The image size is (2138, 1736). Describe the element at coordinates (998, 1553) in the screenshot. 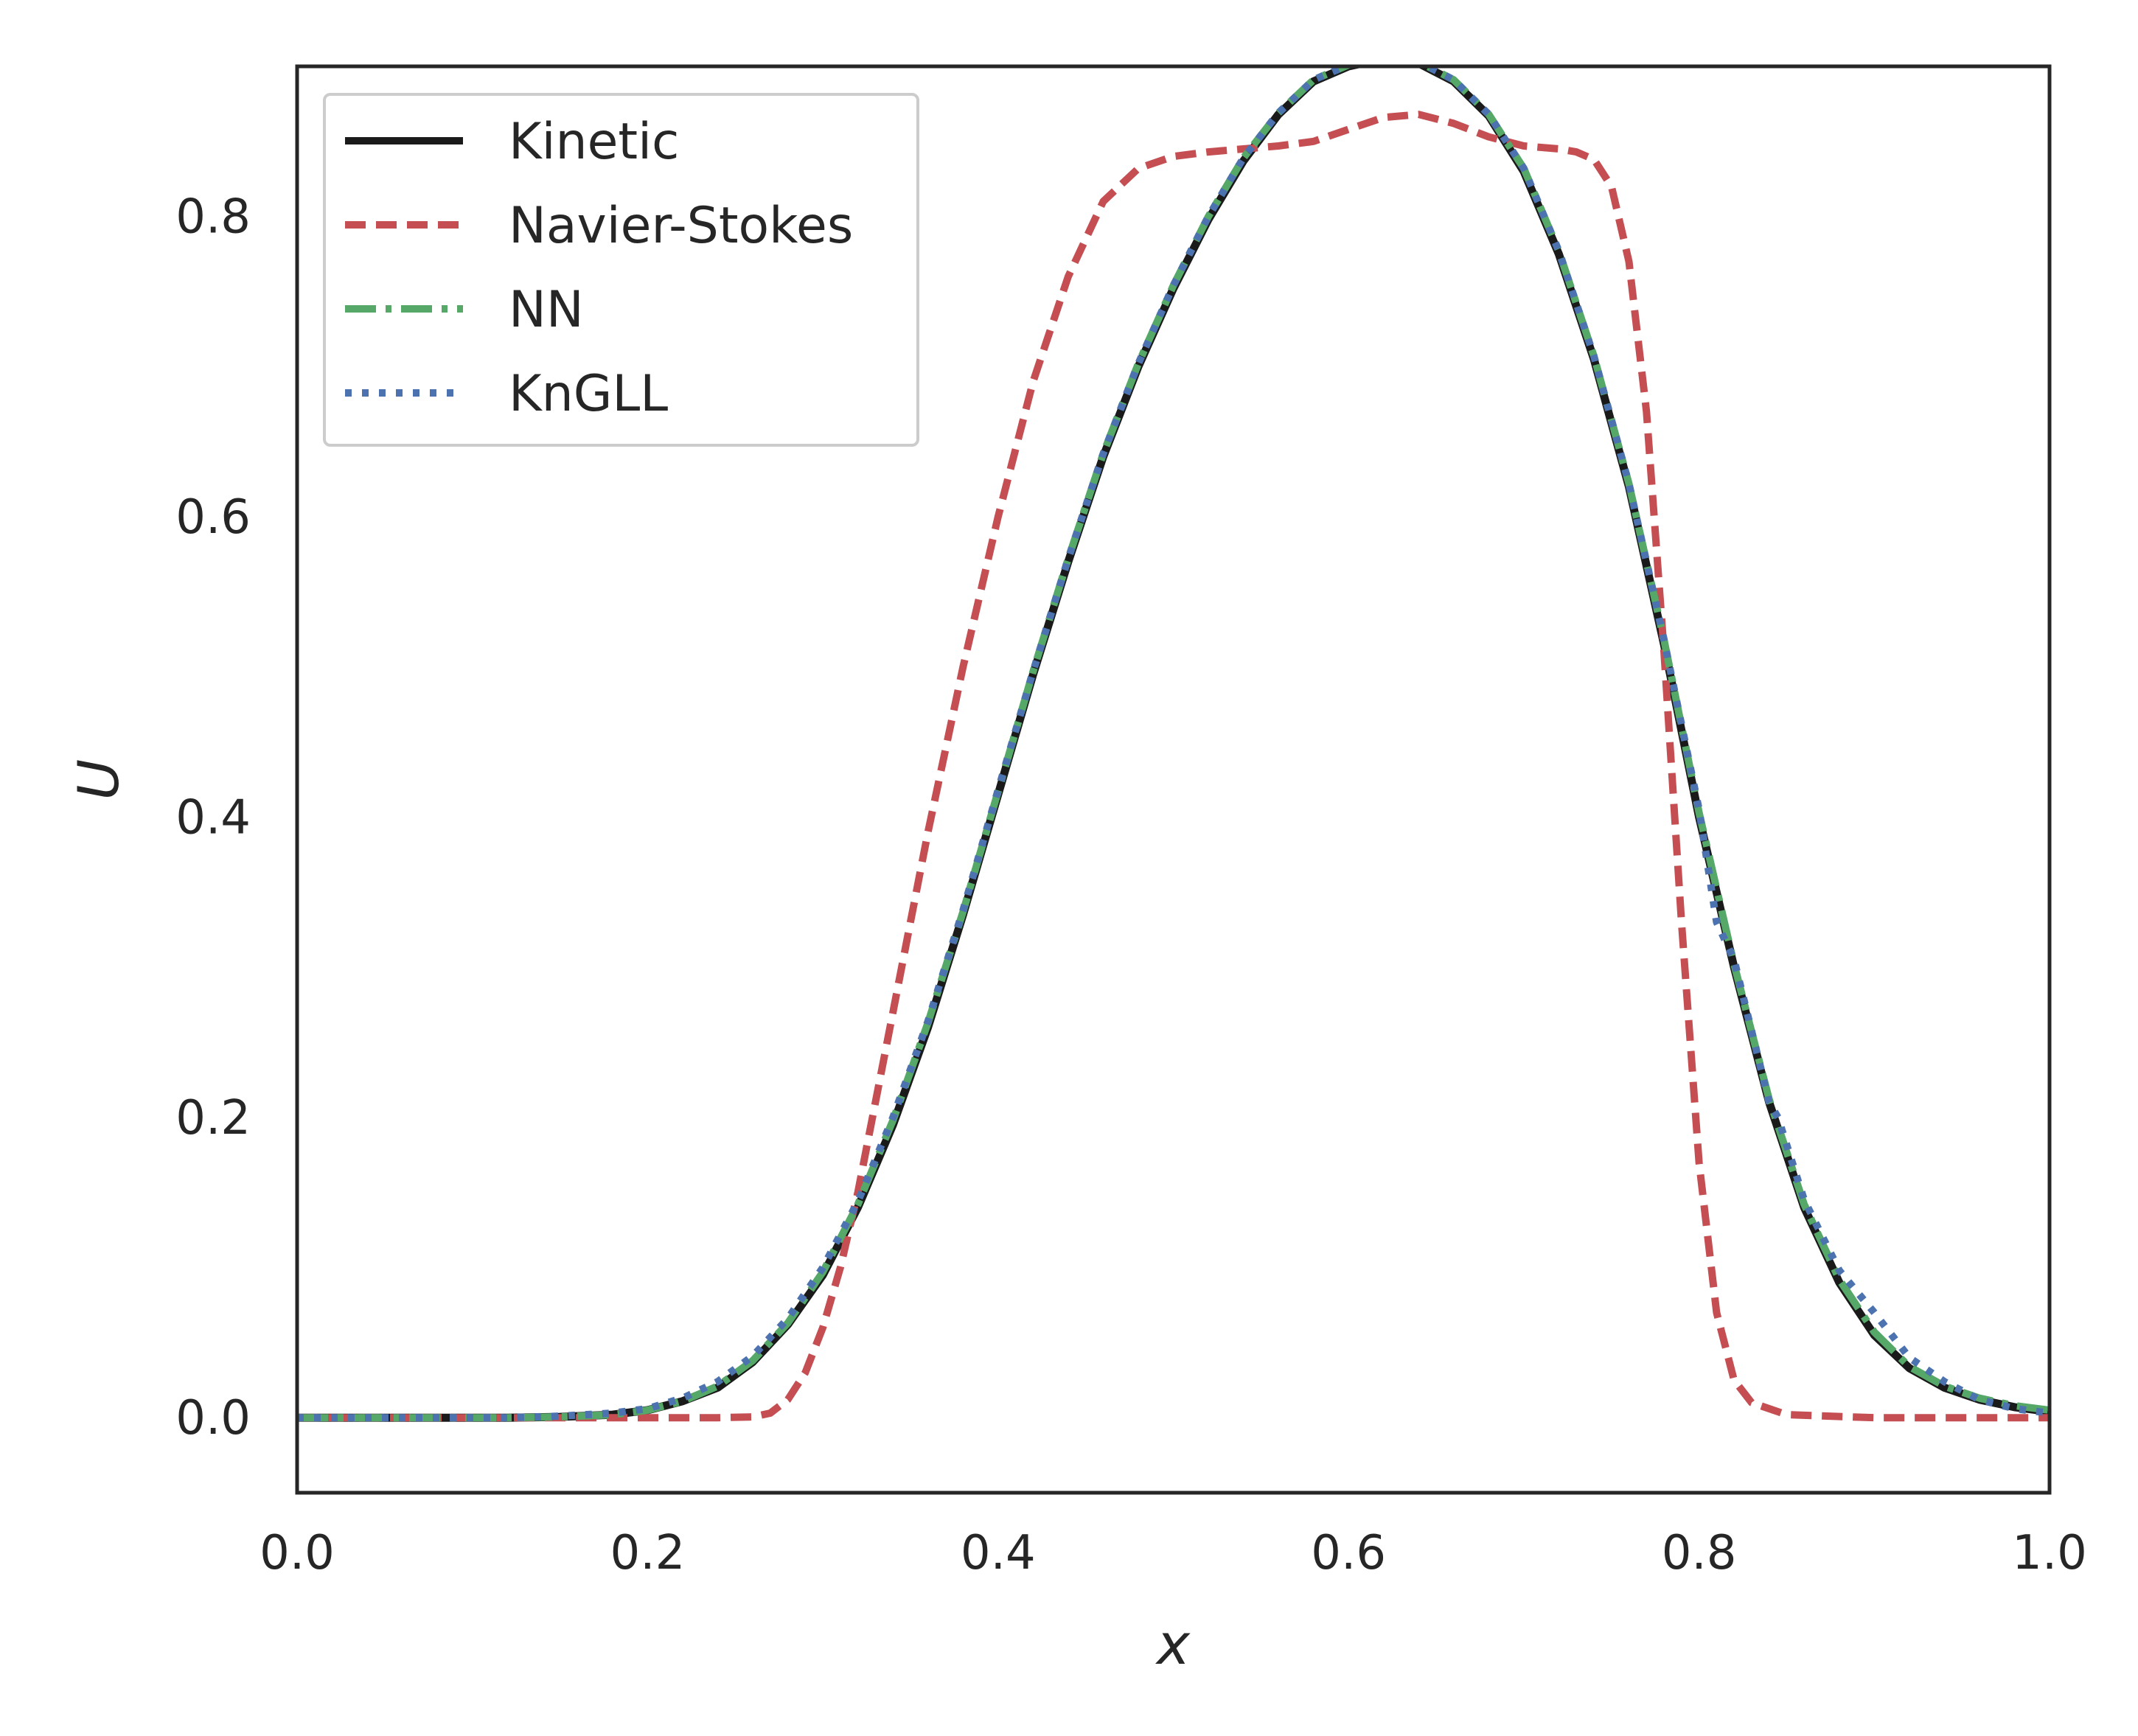

I see `x-tick-label: 0.4` at that location.